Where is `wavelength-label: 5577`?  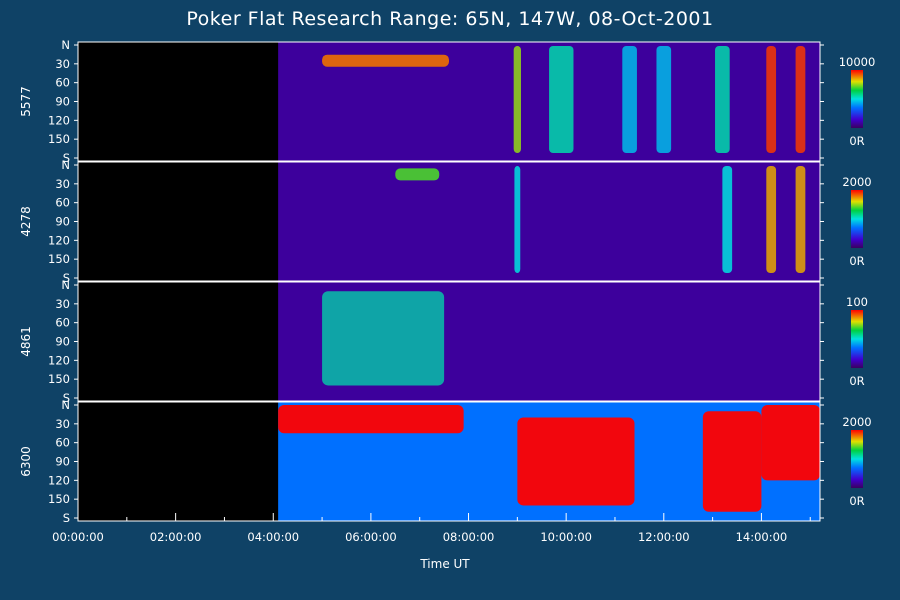 wavelength-label: 5577 is located at coordinates (26, 101).